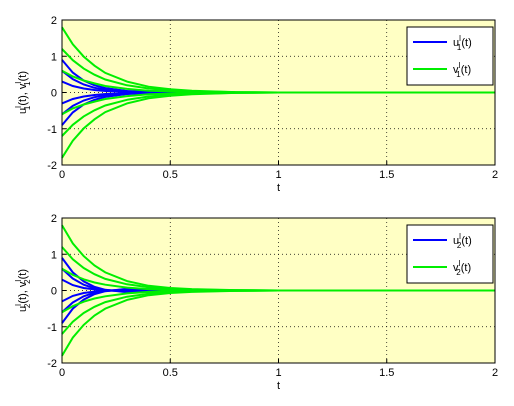  I want to click on y-axis-label: ul2(t), vl2(t), so click(23, 290).